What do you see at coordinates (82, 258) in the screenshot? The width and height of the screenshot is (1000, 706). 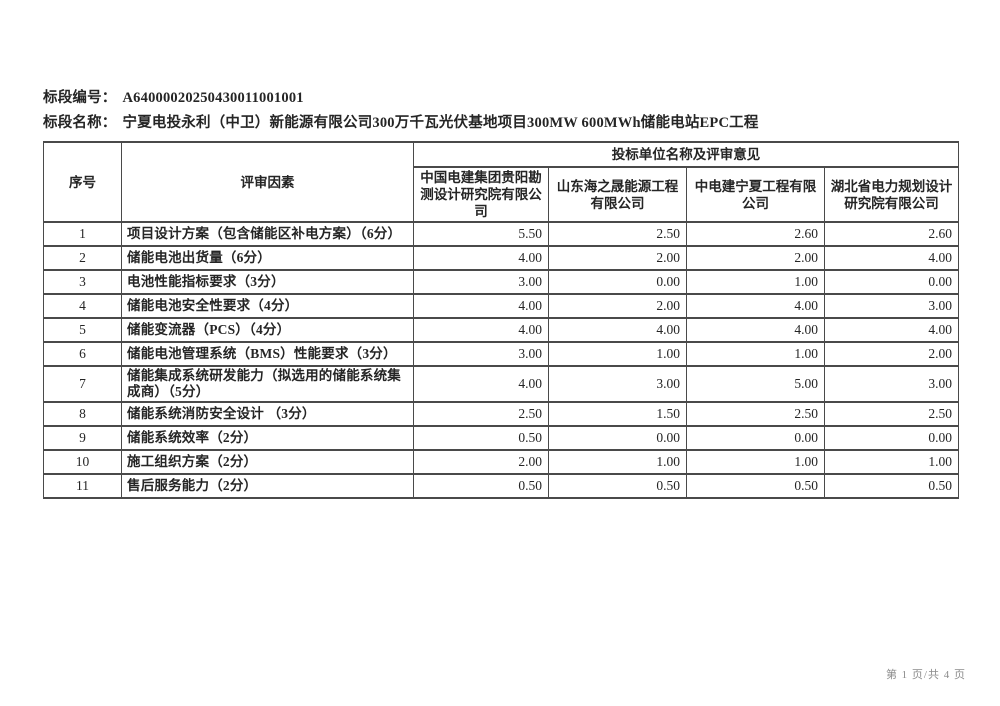 I see `row-index: 2` at bounding box center [82, 258].